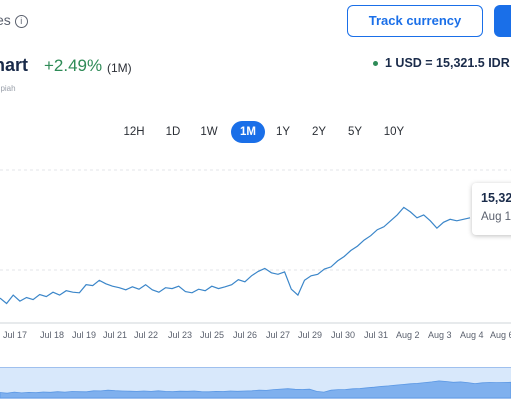 The height and width of the screenshot is (400, 511). Describe the element at coordinates (375, 63) in the screenshot. I see `live-indicator-icon` at that location.